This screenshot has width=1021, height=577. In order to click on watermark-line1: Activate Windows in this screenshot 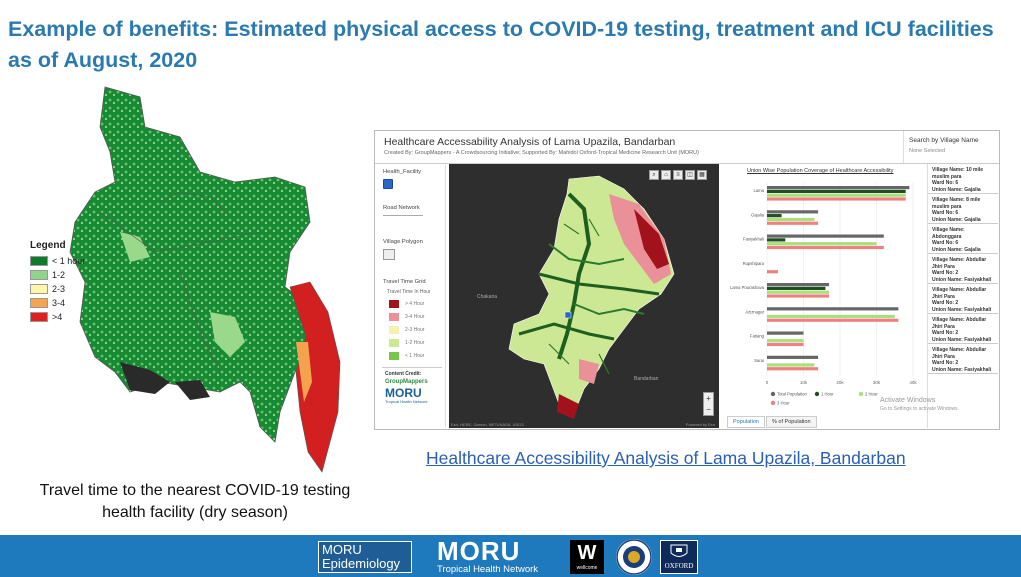, I will do `click(908, 400)`.